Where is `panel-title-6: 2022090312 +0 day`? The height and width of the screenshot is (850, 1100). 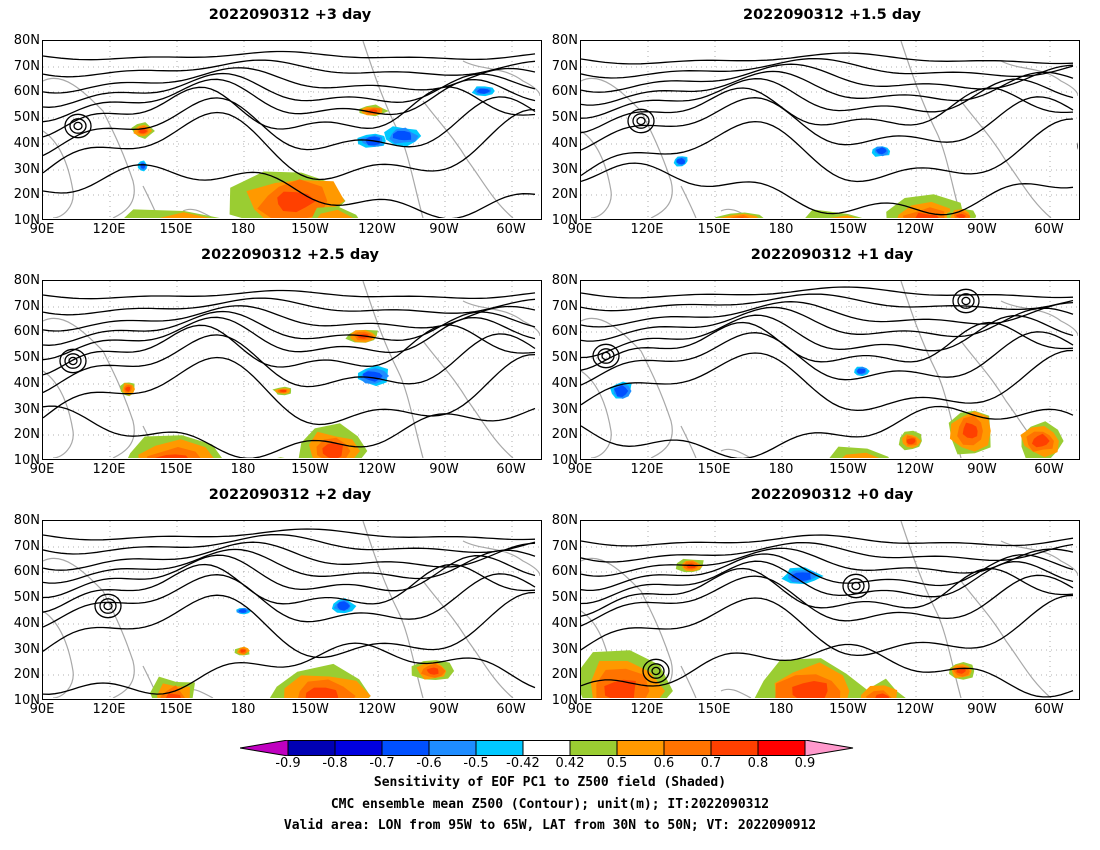
panel-title-6: 2022090312 +0 day is located at coordinates (832, 495).